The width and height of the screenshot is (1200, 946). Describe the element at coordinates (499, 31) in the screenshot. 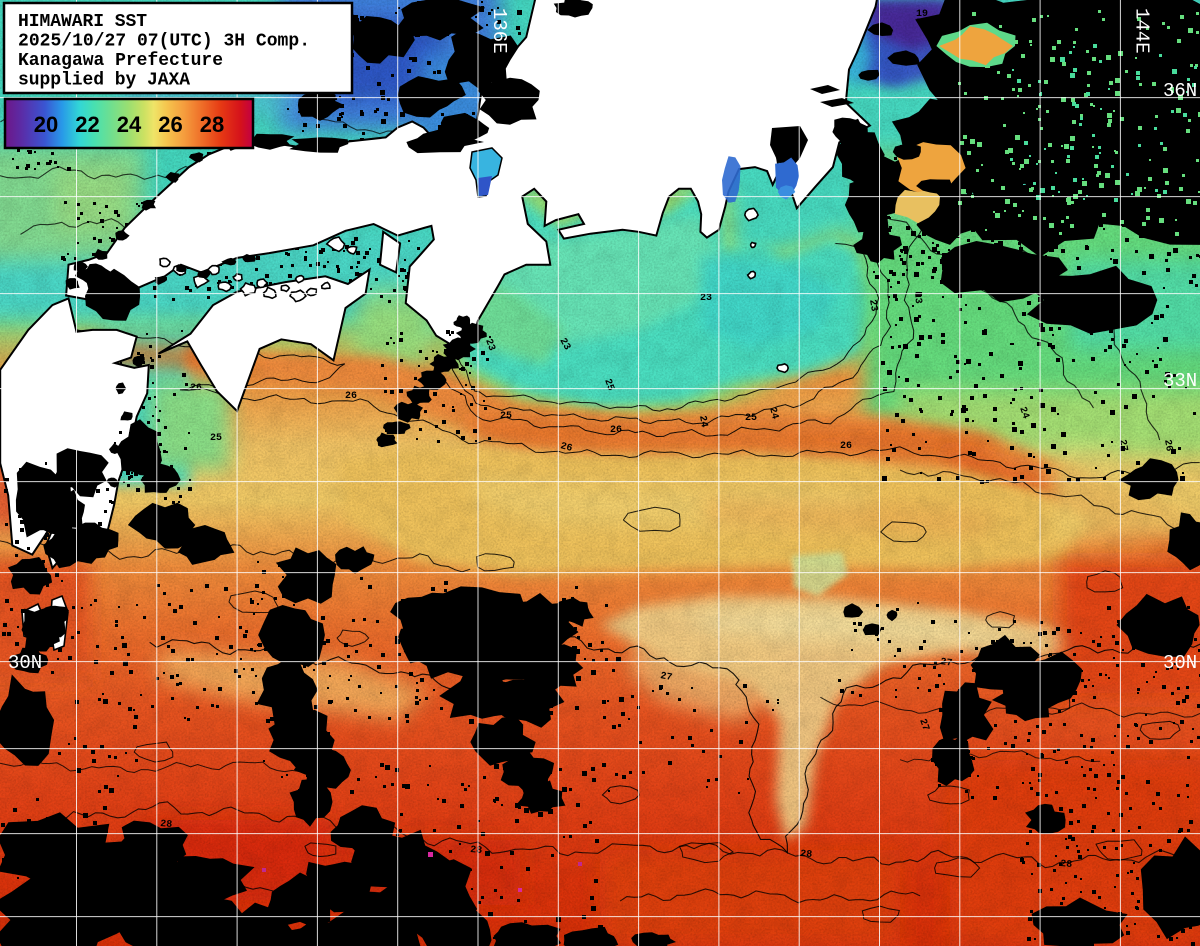

I see `svg-text: 136E` at that location.